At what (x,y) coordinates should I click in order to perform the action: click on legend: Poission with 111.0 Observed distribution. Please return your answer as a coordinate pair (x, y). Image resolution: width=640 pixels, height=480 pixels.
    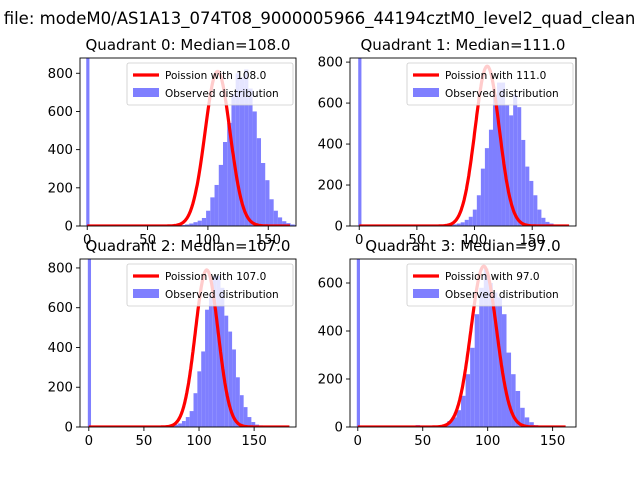
    Looking at the image, I should click on (490, 84).